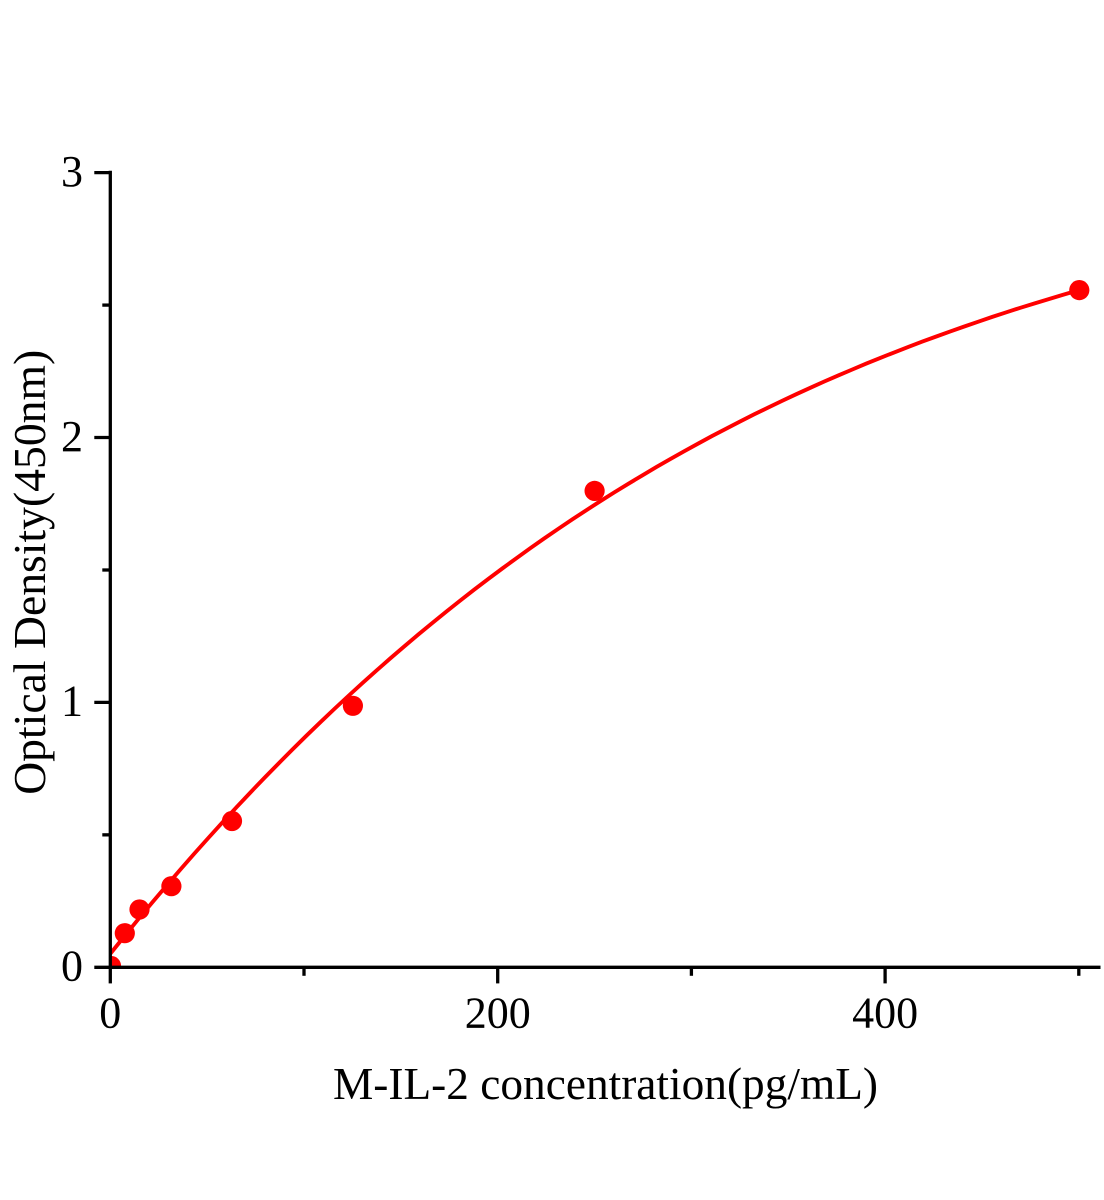  Describe the element at coordinates (29, 572) in the screenshot. I see `svg-text: Optical Density(450nm)` at that location.